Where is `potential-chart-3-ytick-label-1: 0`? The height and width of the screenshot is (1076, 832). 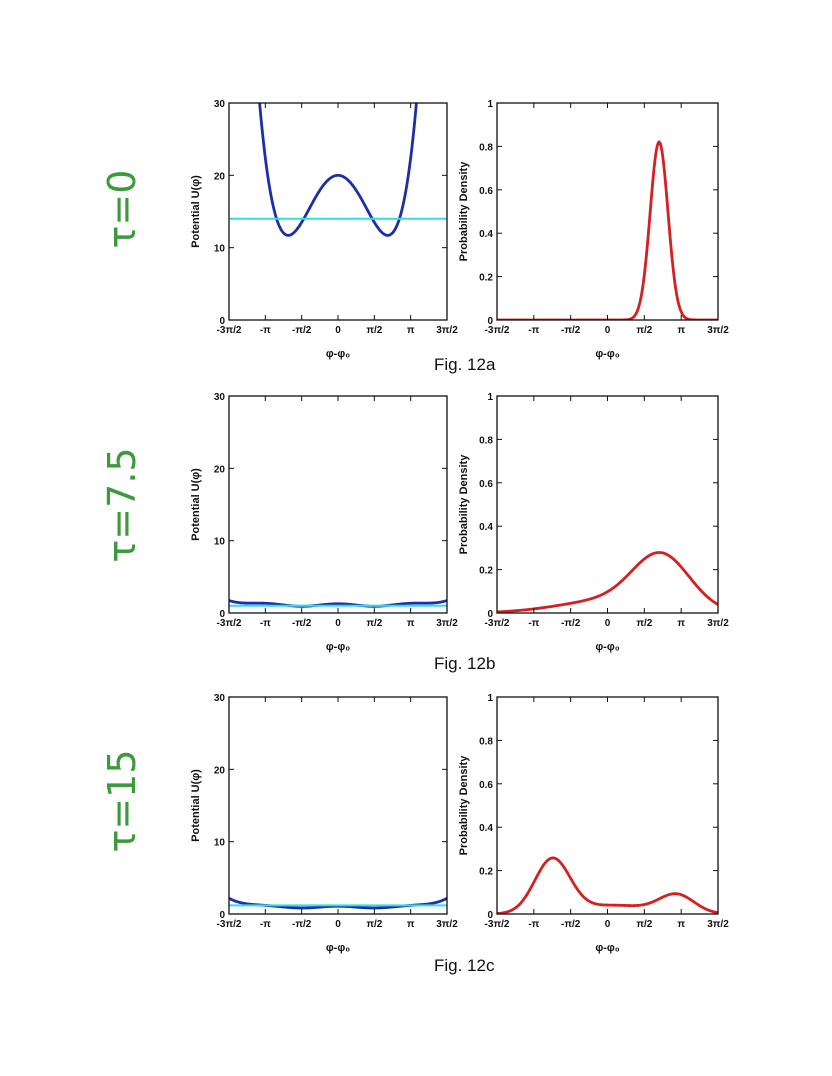 potential-chart-3-ytick-label-1: 0 is located at coordinates (222, 915).